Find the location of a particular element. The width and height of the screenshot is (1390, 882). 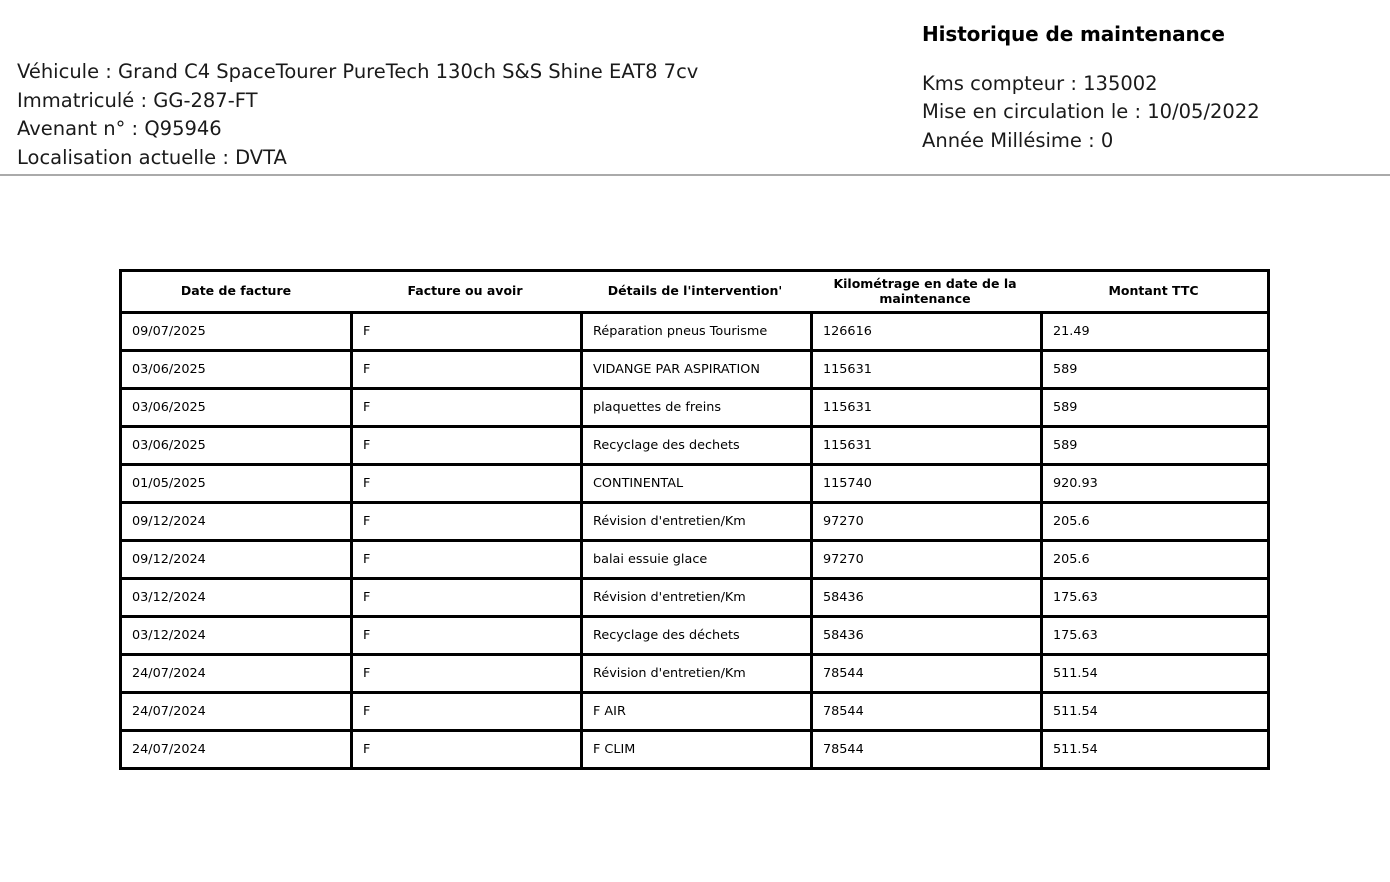

cell-details: balai essuie glace is located at coordinates (695, 561).